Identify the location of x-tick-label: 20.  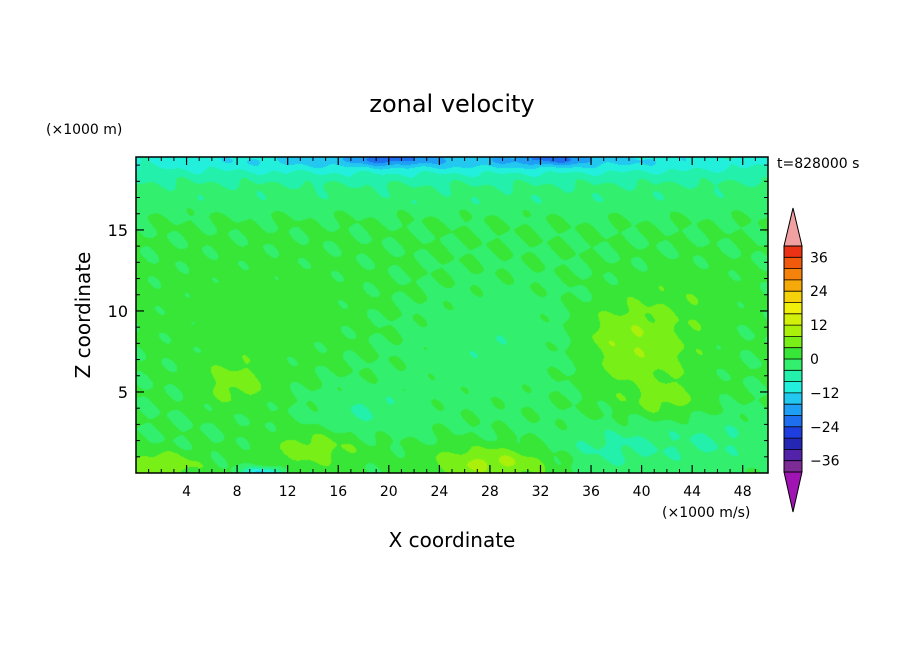
(389, 492).